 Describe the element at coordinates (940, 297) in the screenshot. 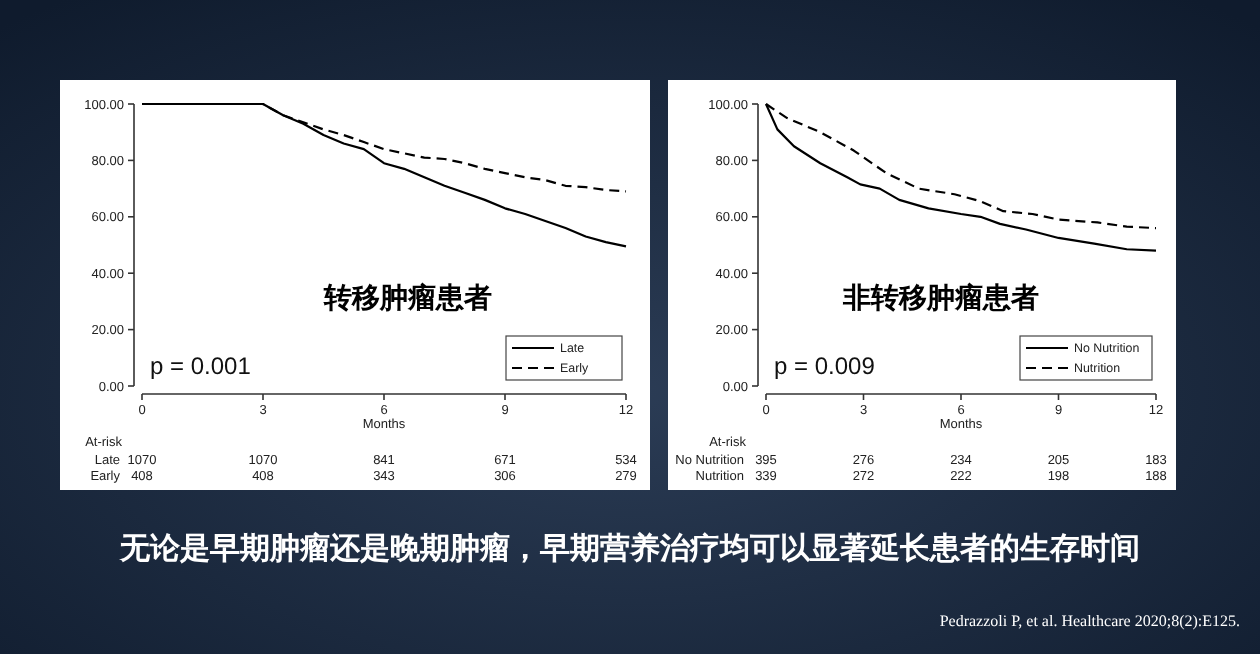

I see `annotation: 非转移肿瘤患者` at that location.